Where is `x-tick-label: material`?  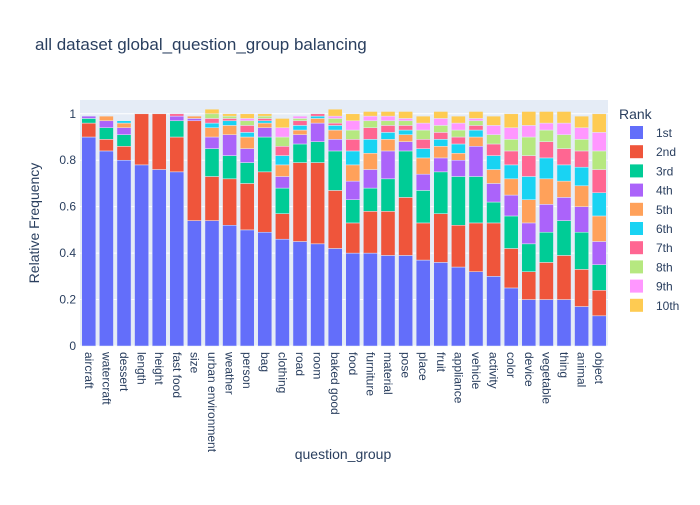
x-tick-label: material is located at coordinates (388, 373).